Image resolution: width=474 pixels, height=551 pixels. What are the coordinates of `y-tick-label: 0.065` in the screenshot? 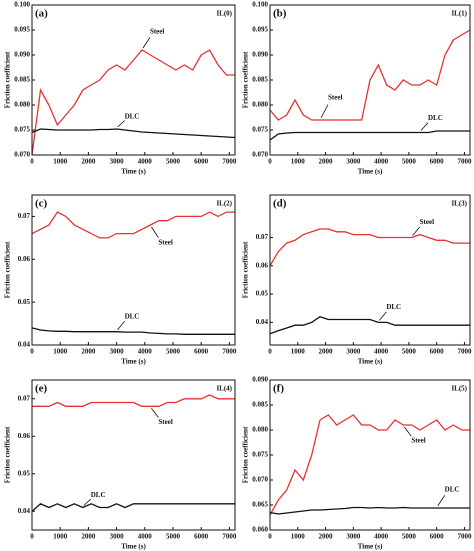 It's located at (260, 505).